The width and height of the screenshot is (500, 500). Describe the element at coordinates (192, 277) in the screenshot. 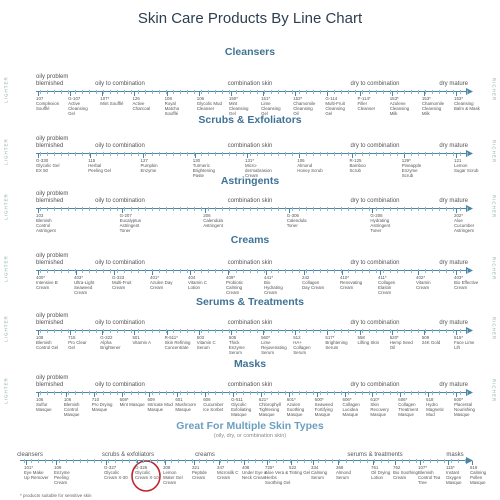

I see `product-code: 404` at that location.